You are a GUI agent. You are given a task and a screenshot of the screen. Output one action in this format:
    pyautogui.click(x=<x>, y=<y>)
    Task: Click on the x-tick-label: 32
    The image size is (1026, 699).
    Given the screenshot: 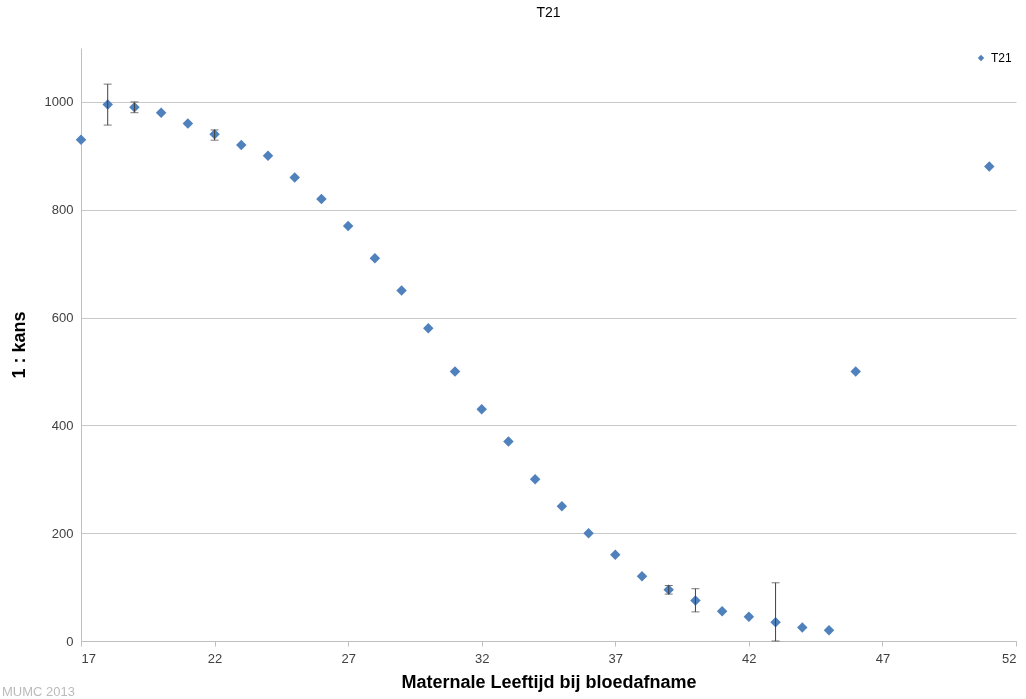 What is the action you would take?
    pyautogui.click(x=482, y=658)
    